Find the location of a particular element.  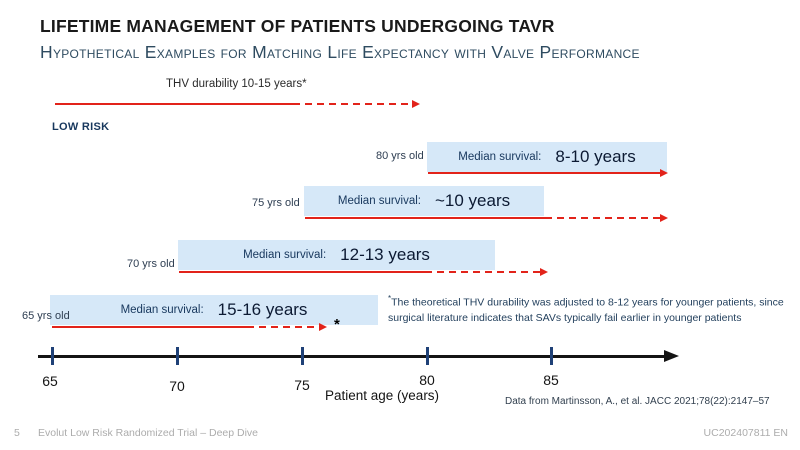

median-survival-value: 15-16 years is located at coordinates (262, 309).